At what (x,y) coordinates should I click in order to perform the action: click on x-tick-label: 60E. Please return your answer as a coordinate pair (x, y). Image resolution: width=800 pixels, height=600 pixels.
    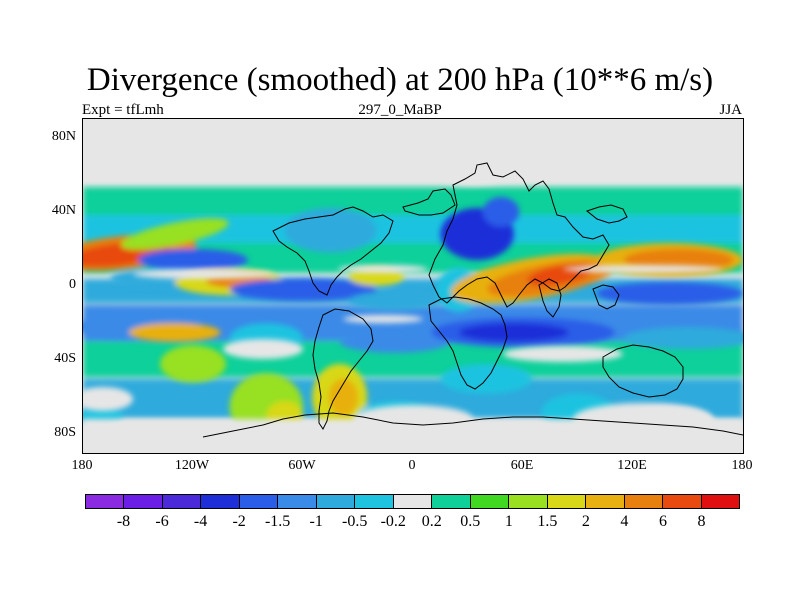
    Looking at the image, I should click on (522, 465).